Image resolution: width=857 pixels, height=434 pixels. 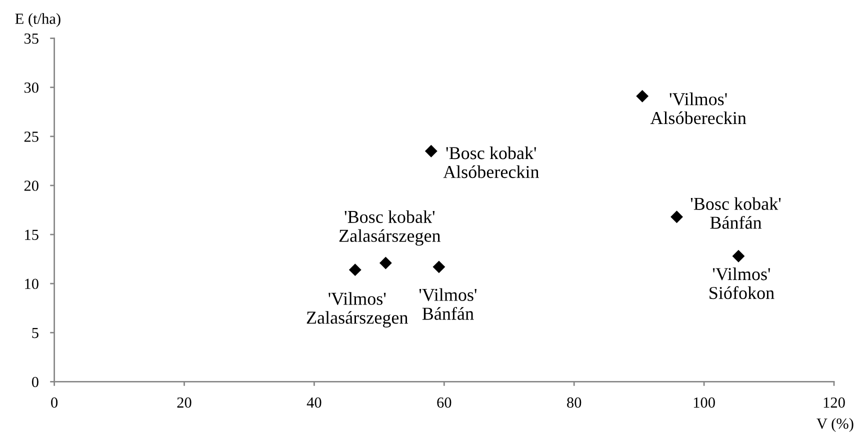 I want to click on x-tick-label: 40, so click(x=314, y=402).